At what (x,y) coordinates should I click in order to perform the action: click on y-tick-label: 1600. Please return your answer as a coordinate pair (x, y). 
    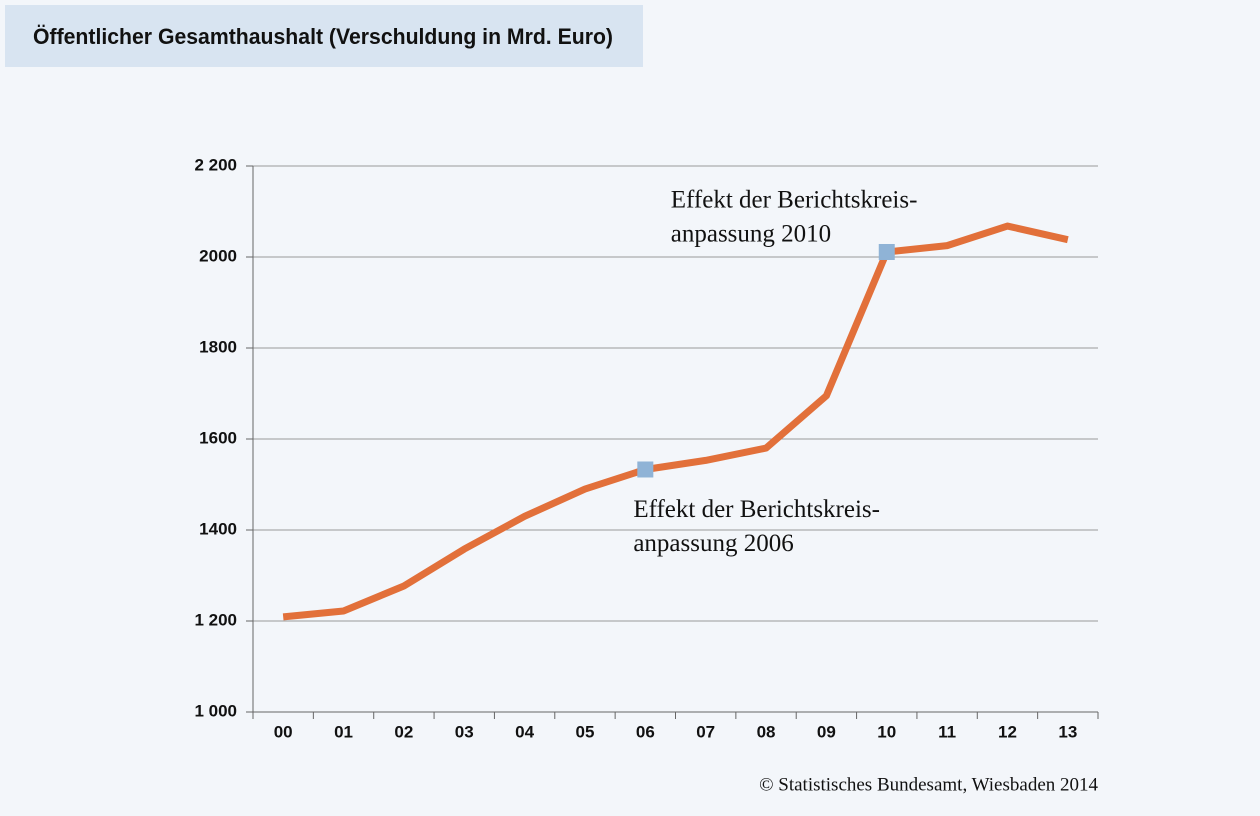
    Looking at the image, I should click on (218, 437).